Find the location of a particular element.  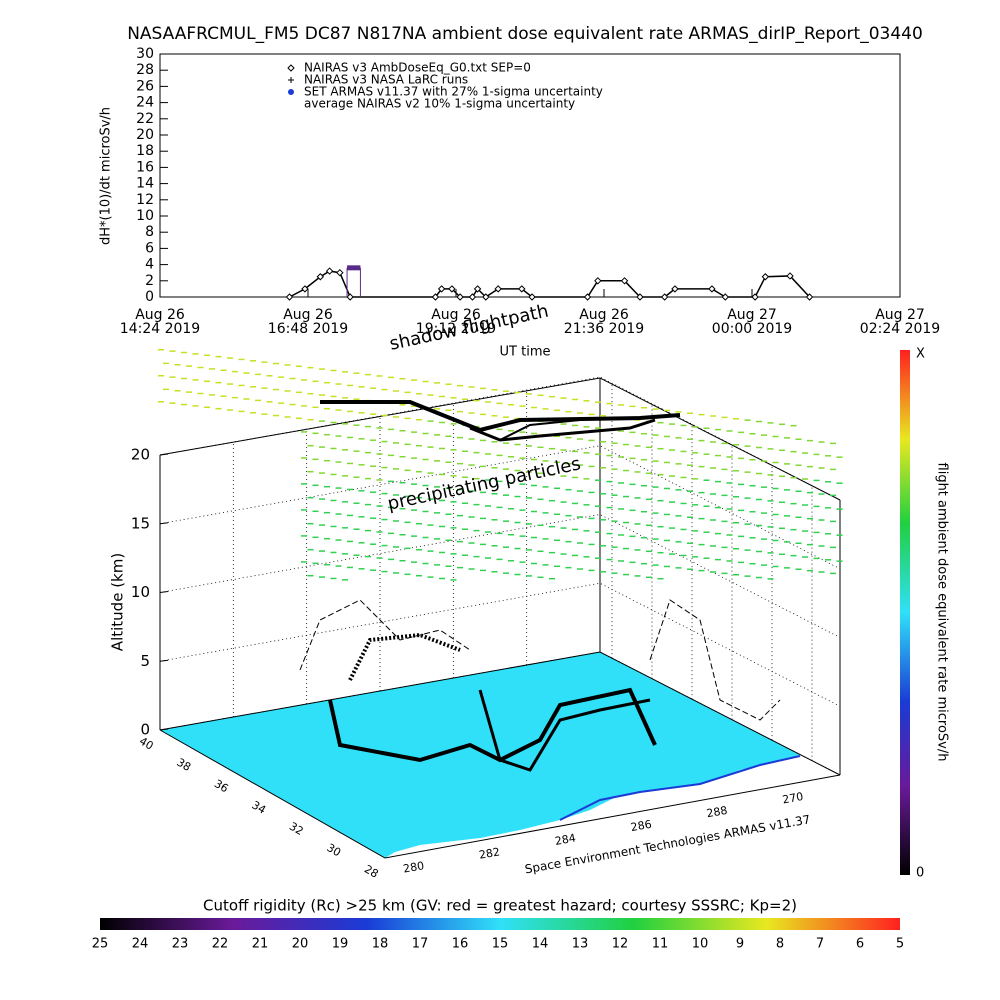

colorbar-tick-label: 17 is located at coordinates (420, 944).